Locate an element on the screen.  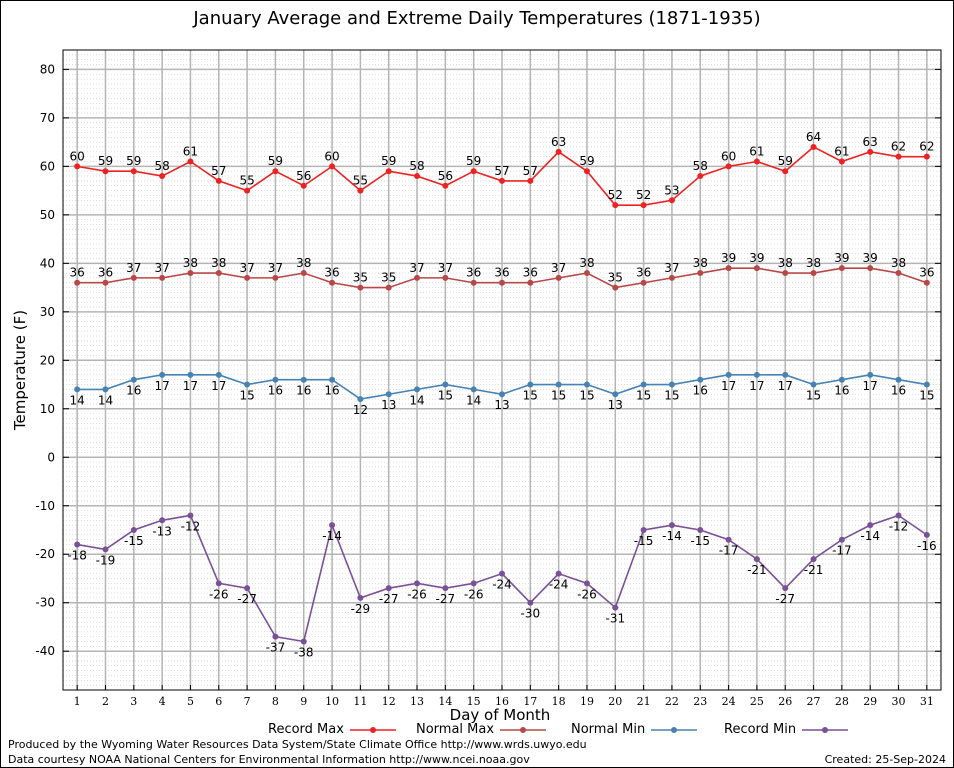
y-tick-label: -10 is located at coordinates (45, 506).